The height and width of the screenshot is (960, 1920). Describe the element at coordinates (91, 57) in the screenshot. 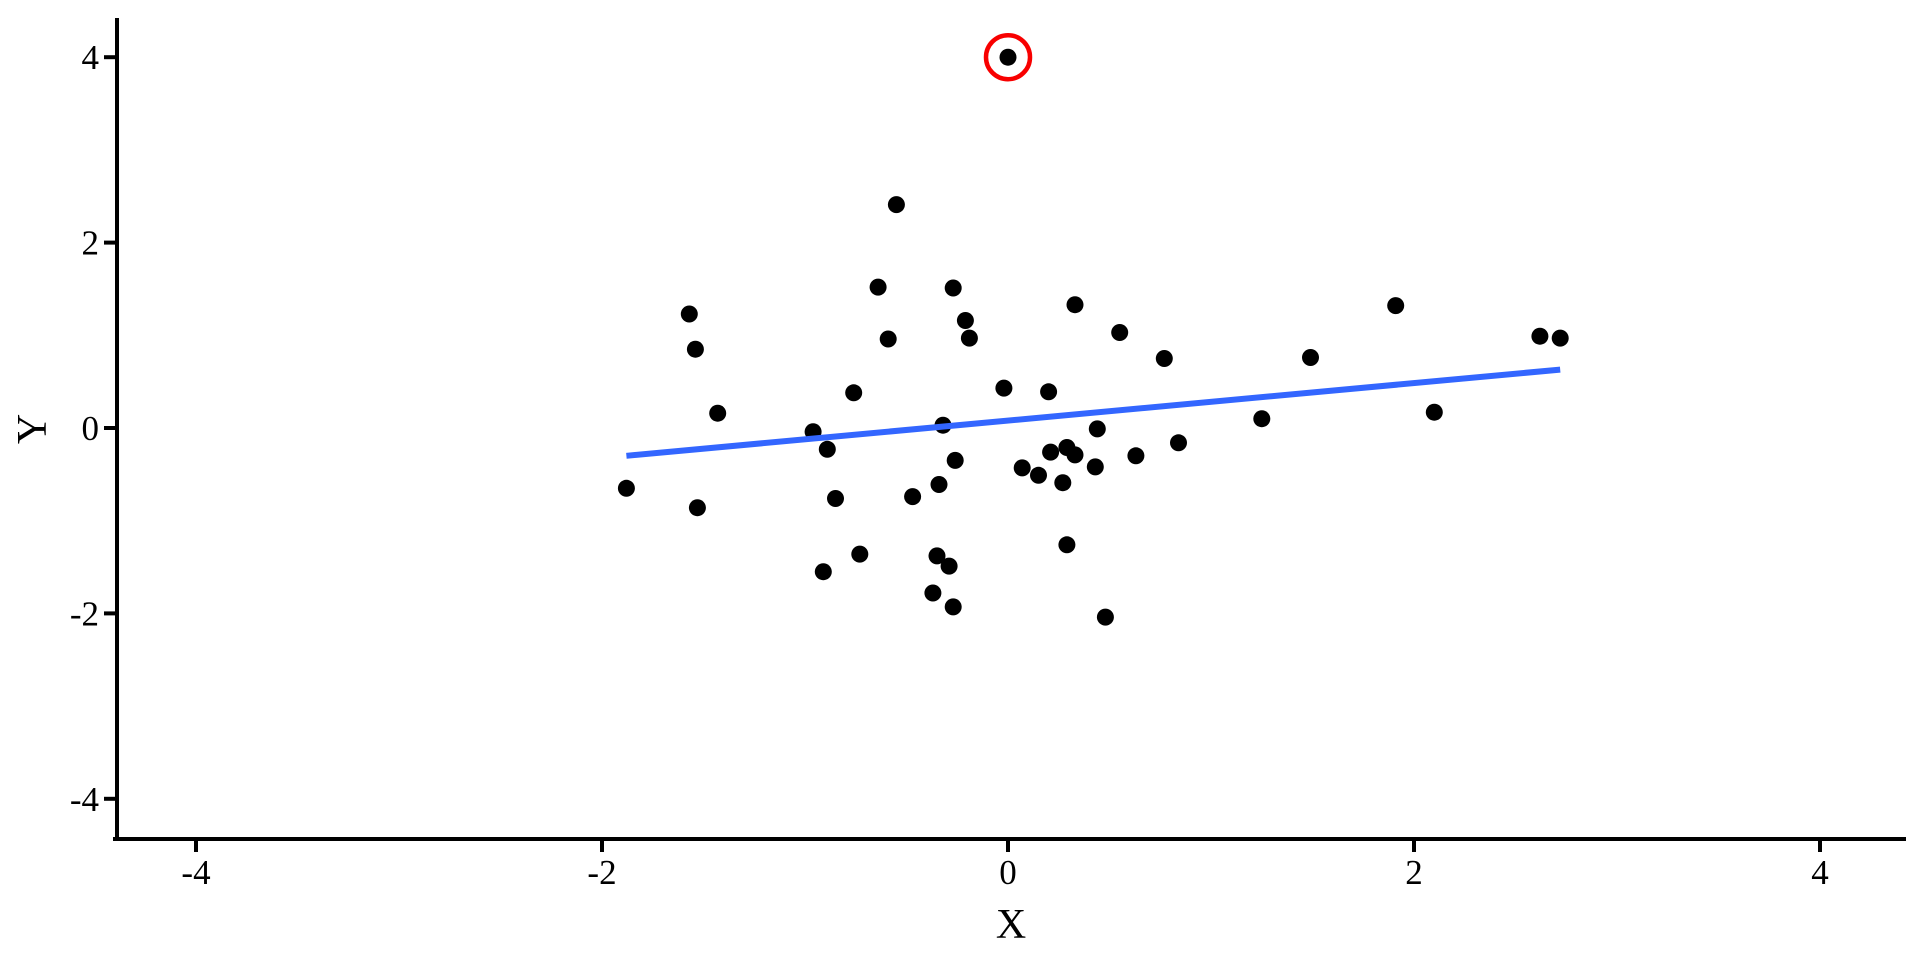

I see `y-tick-label: 4` at that location.